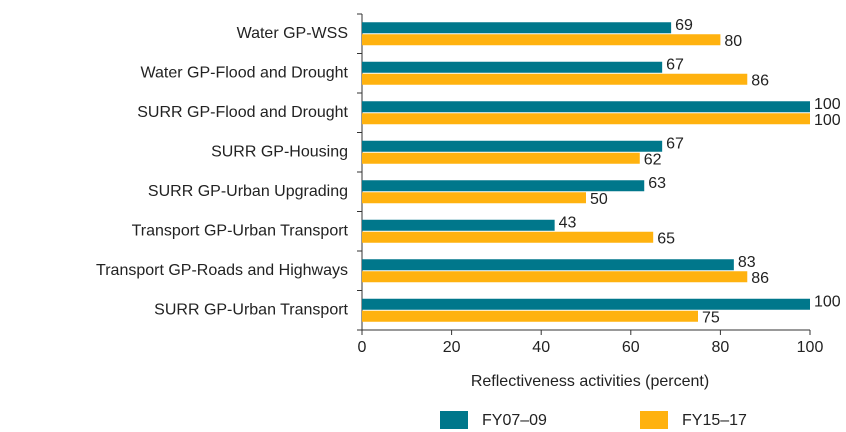  What do you see at coordinates (684, 25) in the screenshot?
I see `data-label: 69` at bounding box center [684, 25].